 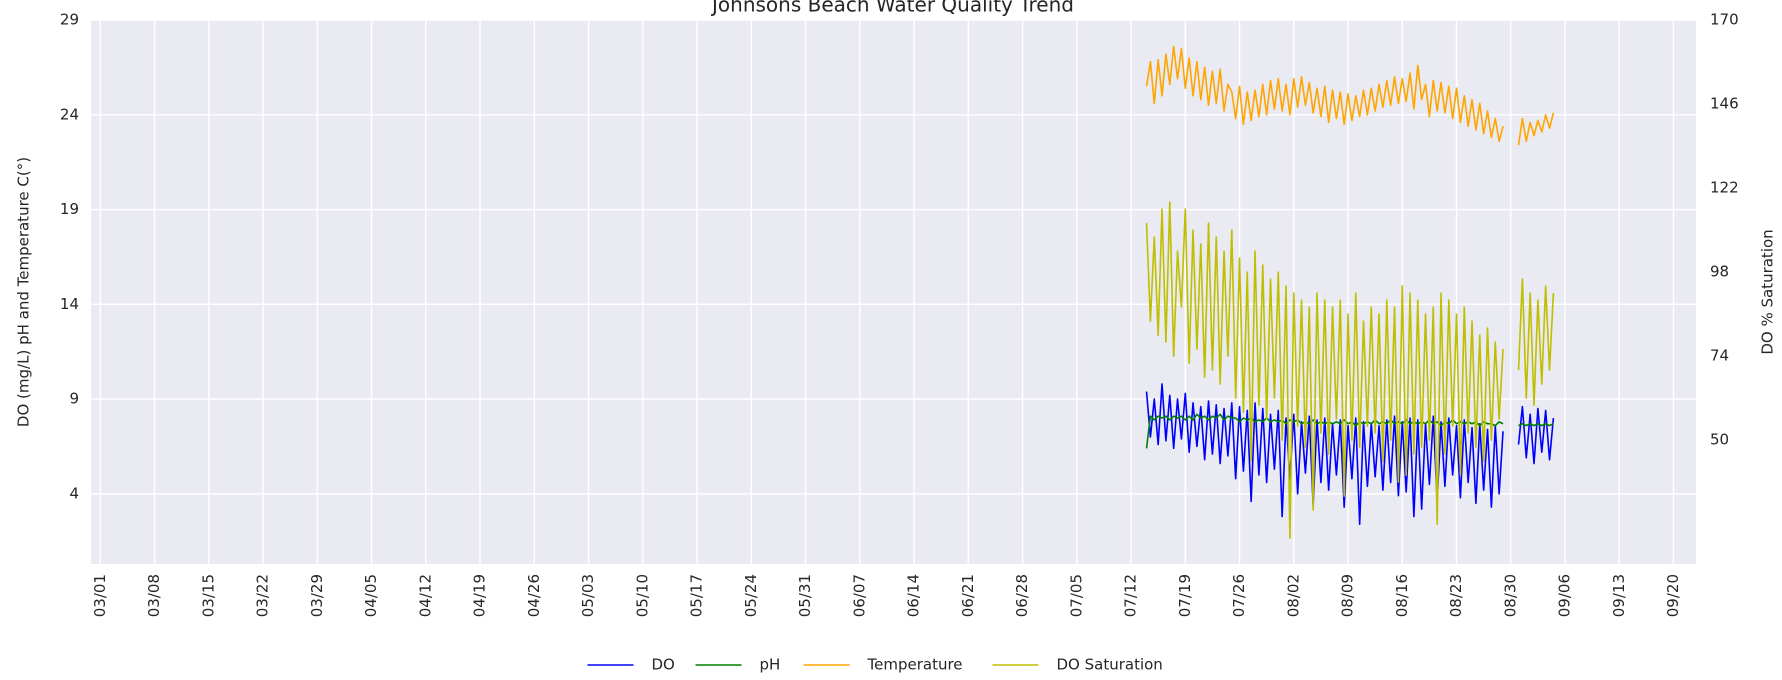 What do you see at coordinates (1719, 440) in the screenshot?
I see `y2-tick-label: 50` at bounding box center [1719, 440].